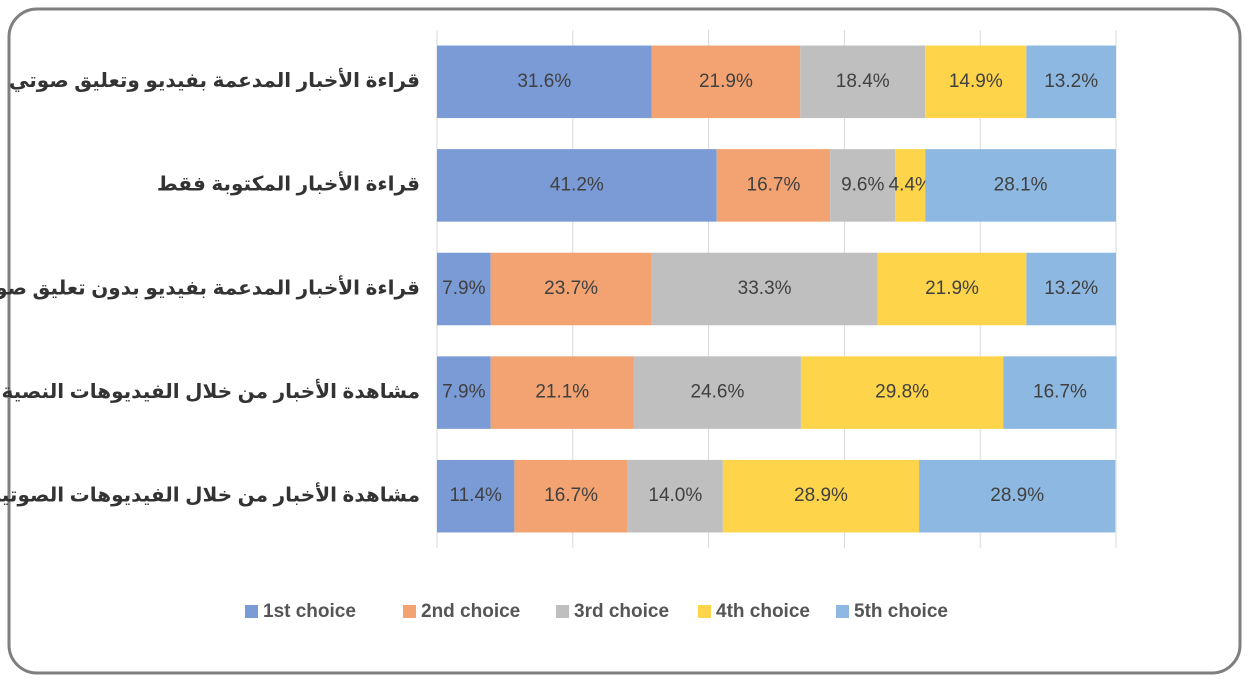 The image size is (1249, 682). I want to click on data-label: 28.1%, so click(1021, 184).